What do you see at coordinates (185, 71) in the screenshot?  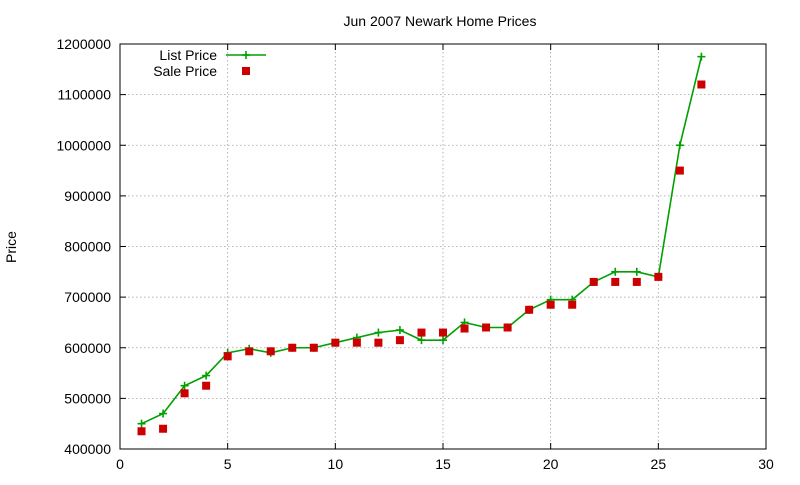 I see `legend-label-sale-price: Sale Price` at bounding box center [185, 71].